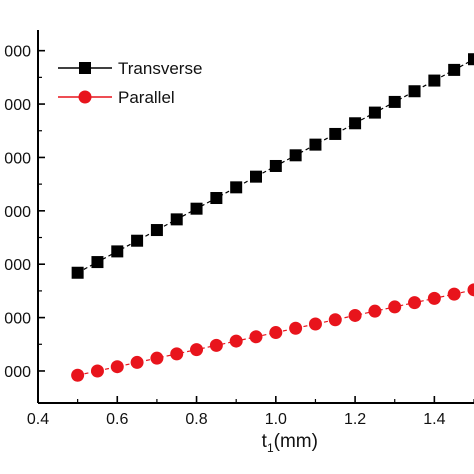 The height and width of the screenshot is (474, 474). I want to click on x-axis-title-main: t, so click(265, 441).